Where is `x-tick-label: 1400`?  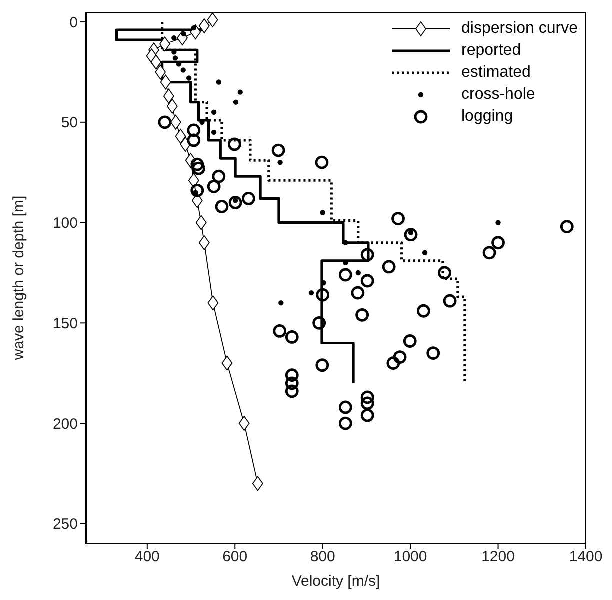
x-tick-label: 1400 is located at coordinates (586, 557).